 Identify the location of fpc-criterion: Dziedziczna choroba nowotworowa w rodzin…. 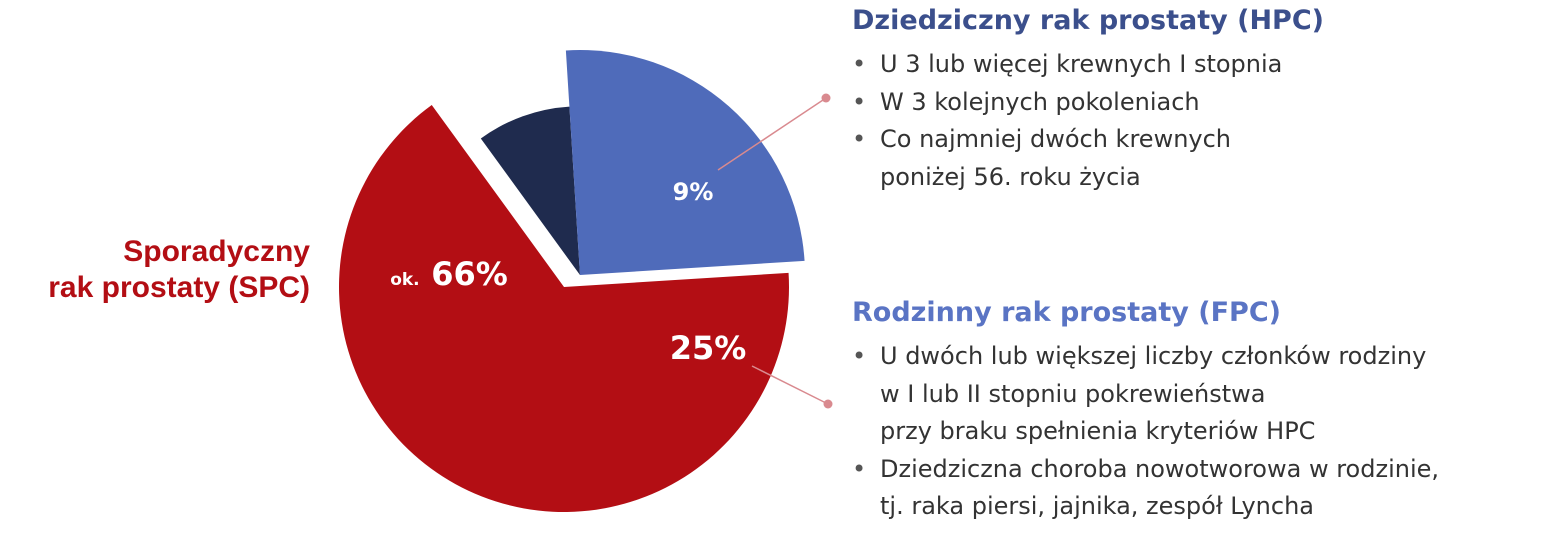
(1145, 488).